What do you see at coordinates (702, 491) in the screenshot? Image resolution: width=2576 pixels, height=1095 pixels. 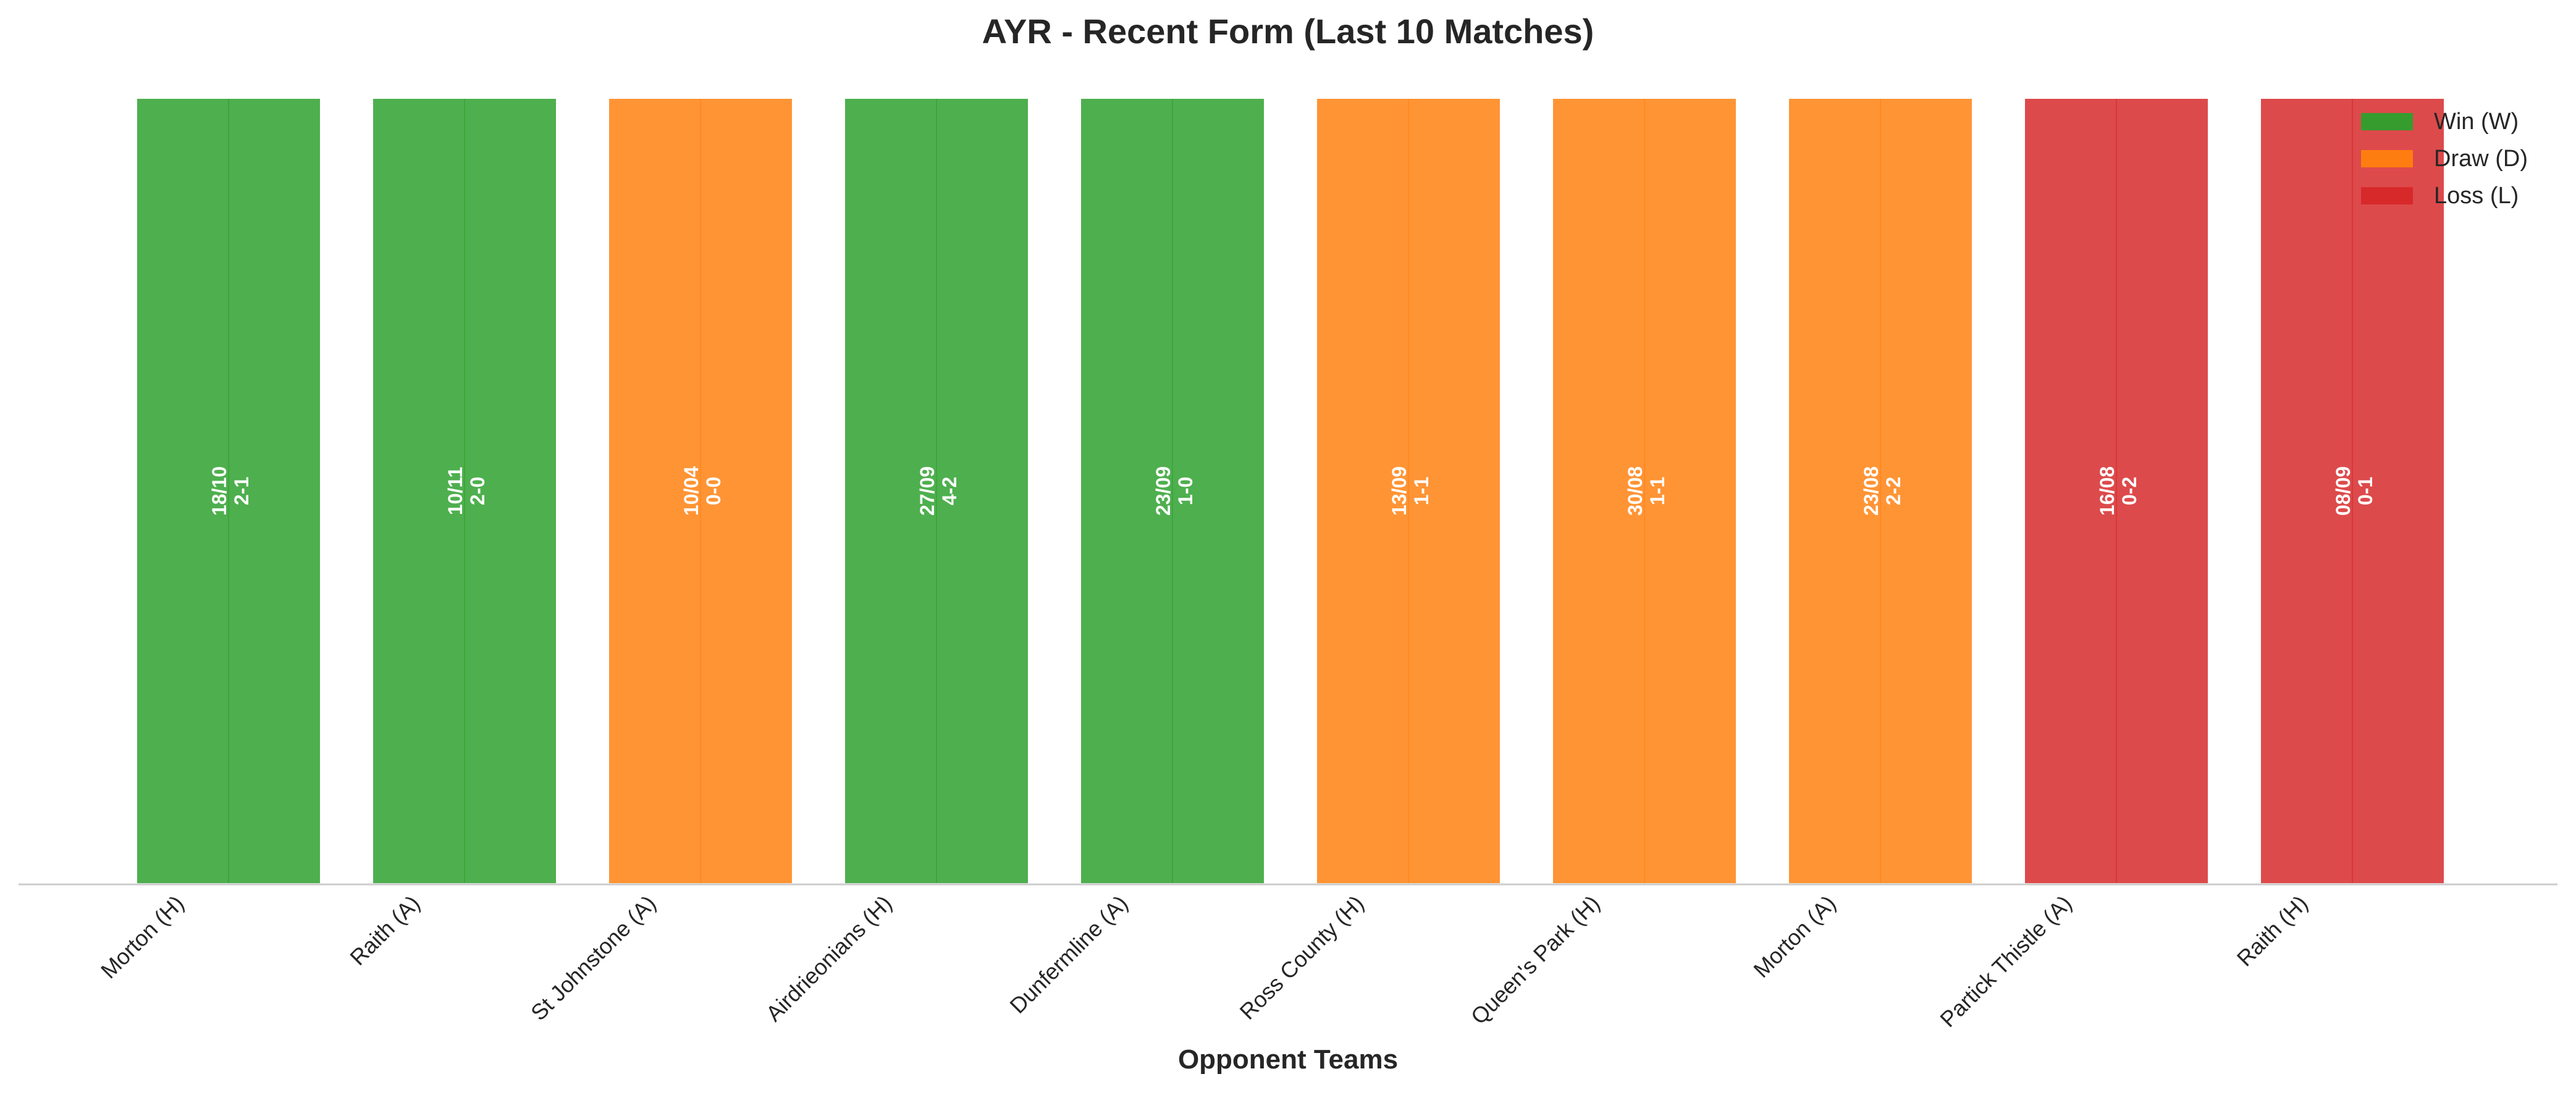 I see `bar-label: 10/040-0` at bounding box center [702, 491].